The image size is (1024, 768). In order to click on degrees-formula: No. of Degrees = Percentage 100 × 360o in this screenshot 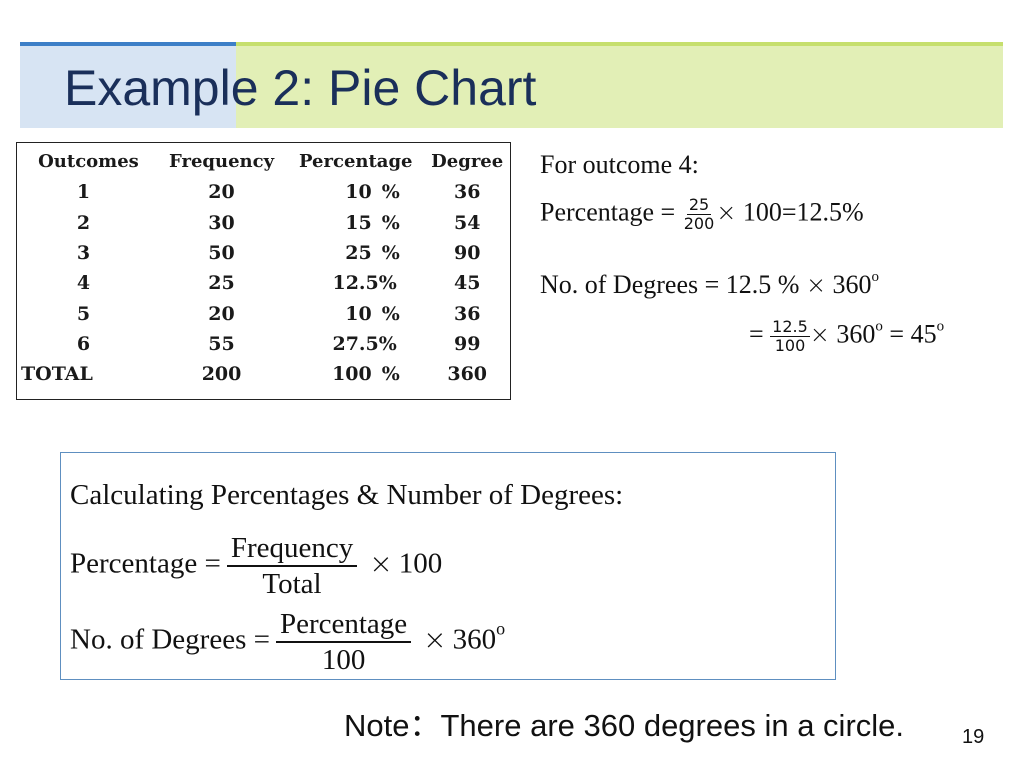, I will do `click(287, 642)`.